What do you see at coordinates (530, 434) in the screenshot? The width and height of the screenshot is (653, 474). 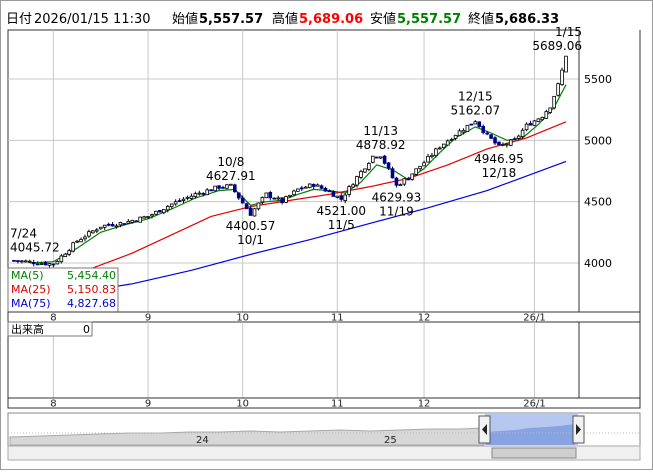 I see `navigator-selected-area` at bounding box center [530, 434].